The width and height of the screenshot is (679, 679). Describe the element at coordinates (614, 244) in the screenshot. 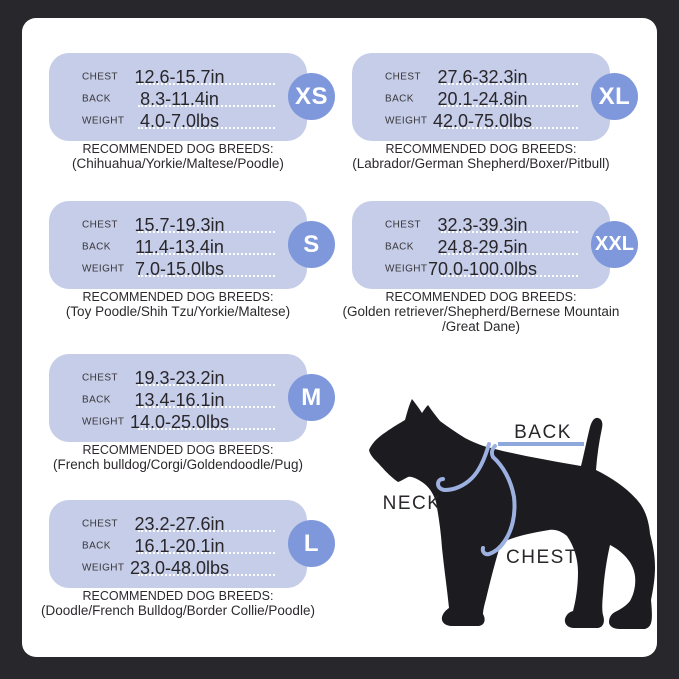

I see `size-badge: XXL` at that location.